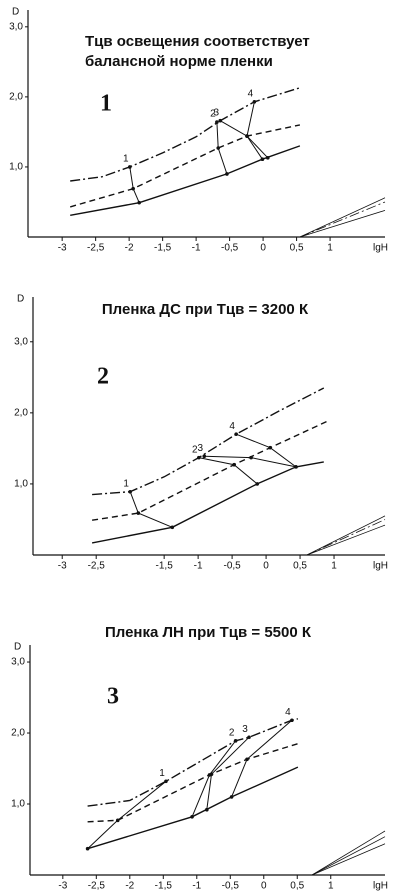  What do you see at coordinates (179, 61) in the screenshot?
I see `chart-title: балансной норме пленки` at bounding box center [179, 61].